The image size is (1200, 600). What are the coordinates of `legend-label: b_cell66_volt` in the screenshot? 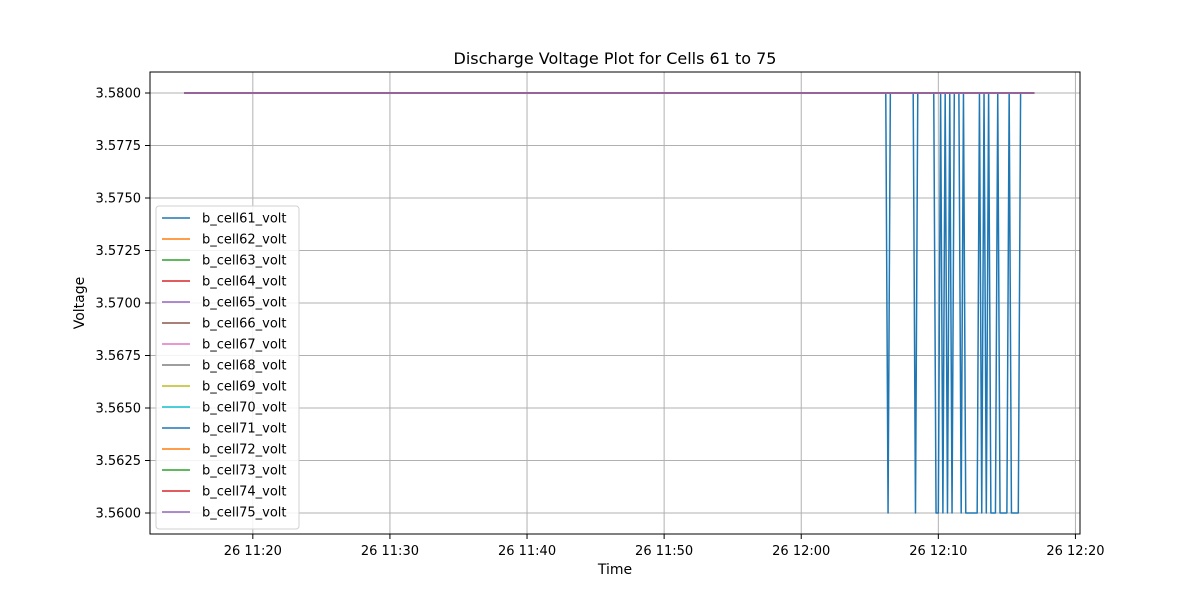 It's located at (244, 324).